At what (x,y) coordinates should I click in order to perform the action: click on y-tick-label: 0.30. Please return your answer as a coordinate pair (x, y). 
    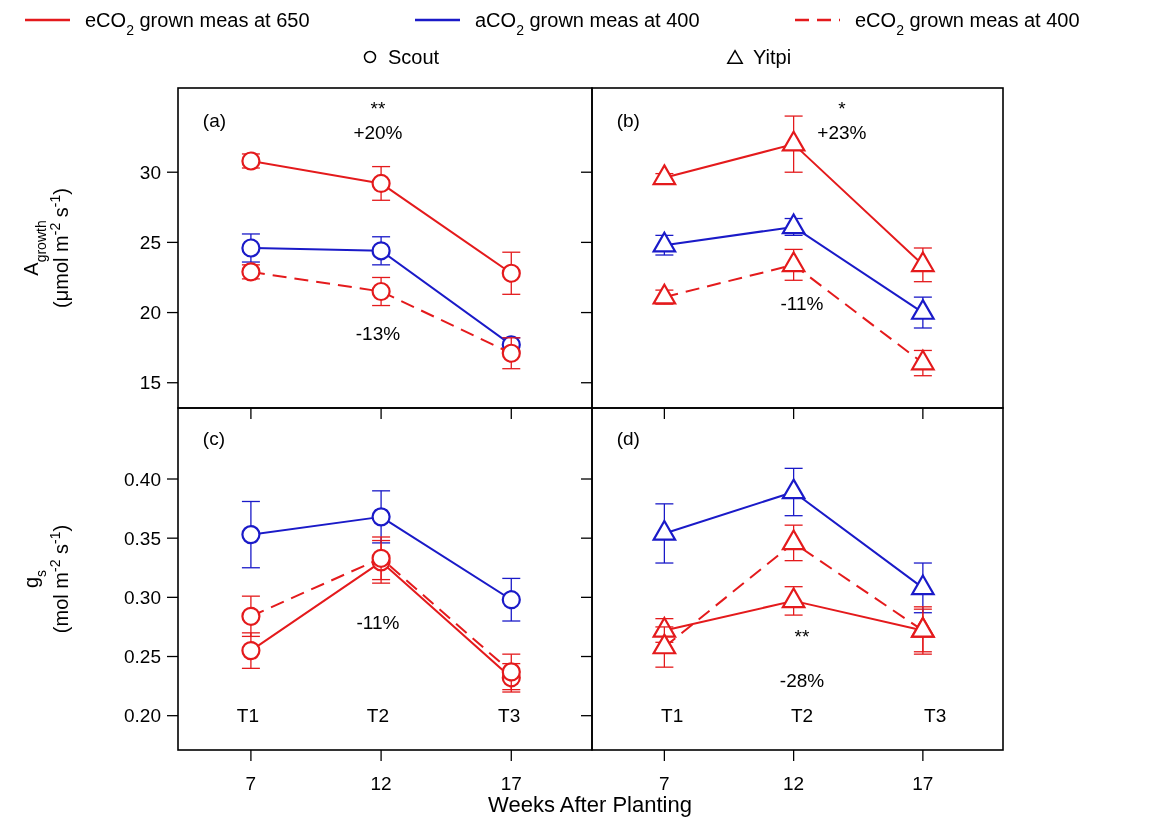
    Looking at the image, I should click on (142, 597).